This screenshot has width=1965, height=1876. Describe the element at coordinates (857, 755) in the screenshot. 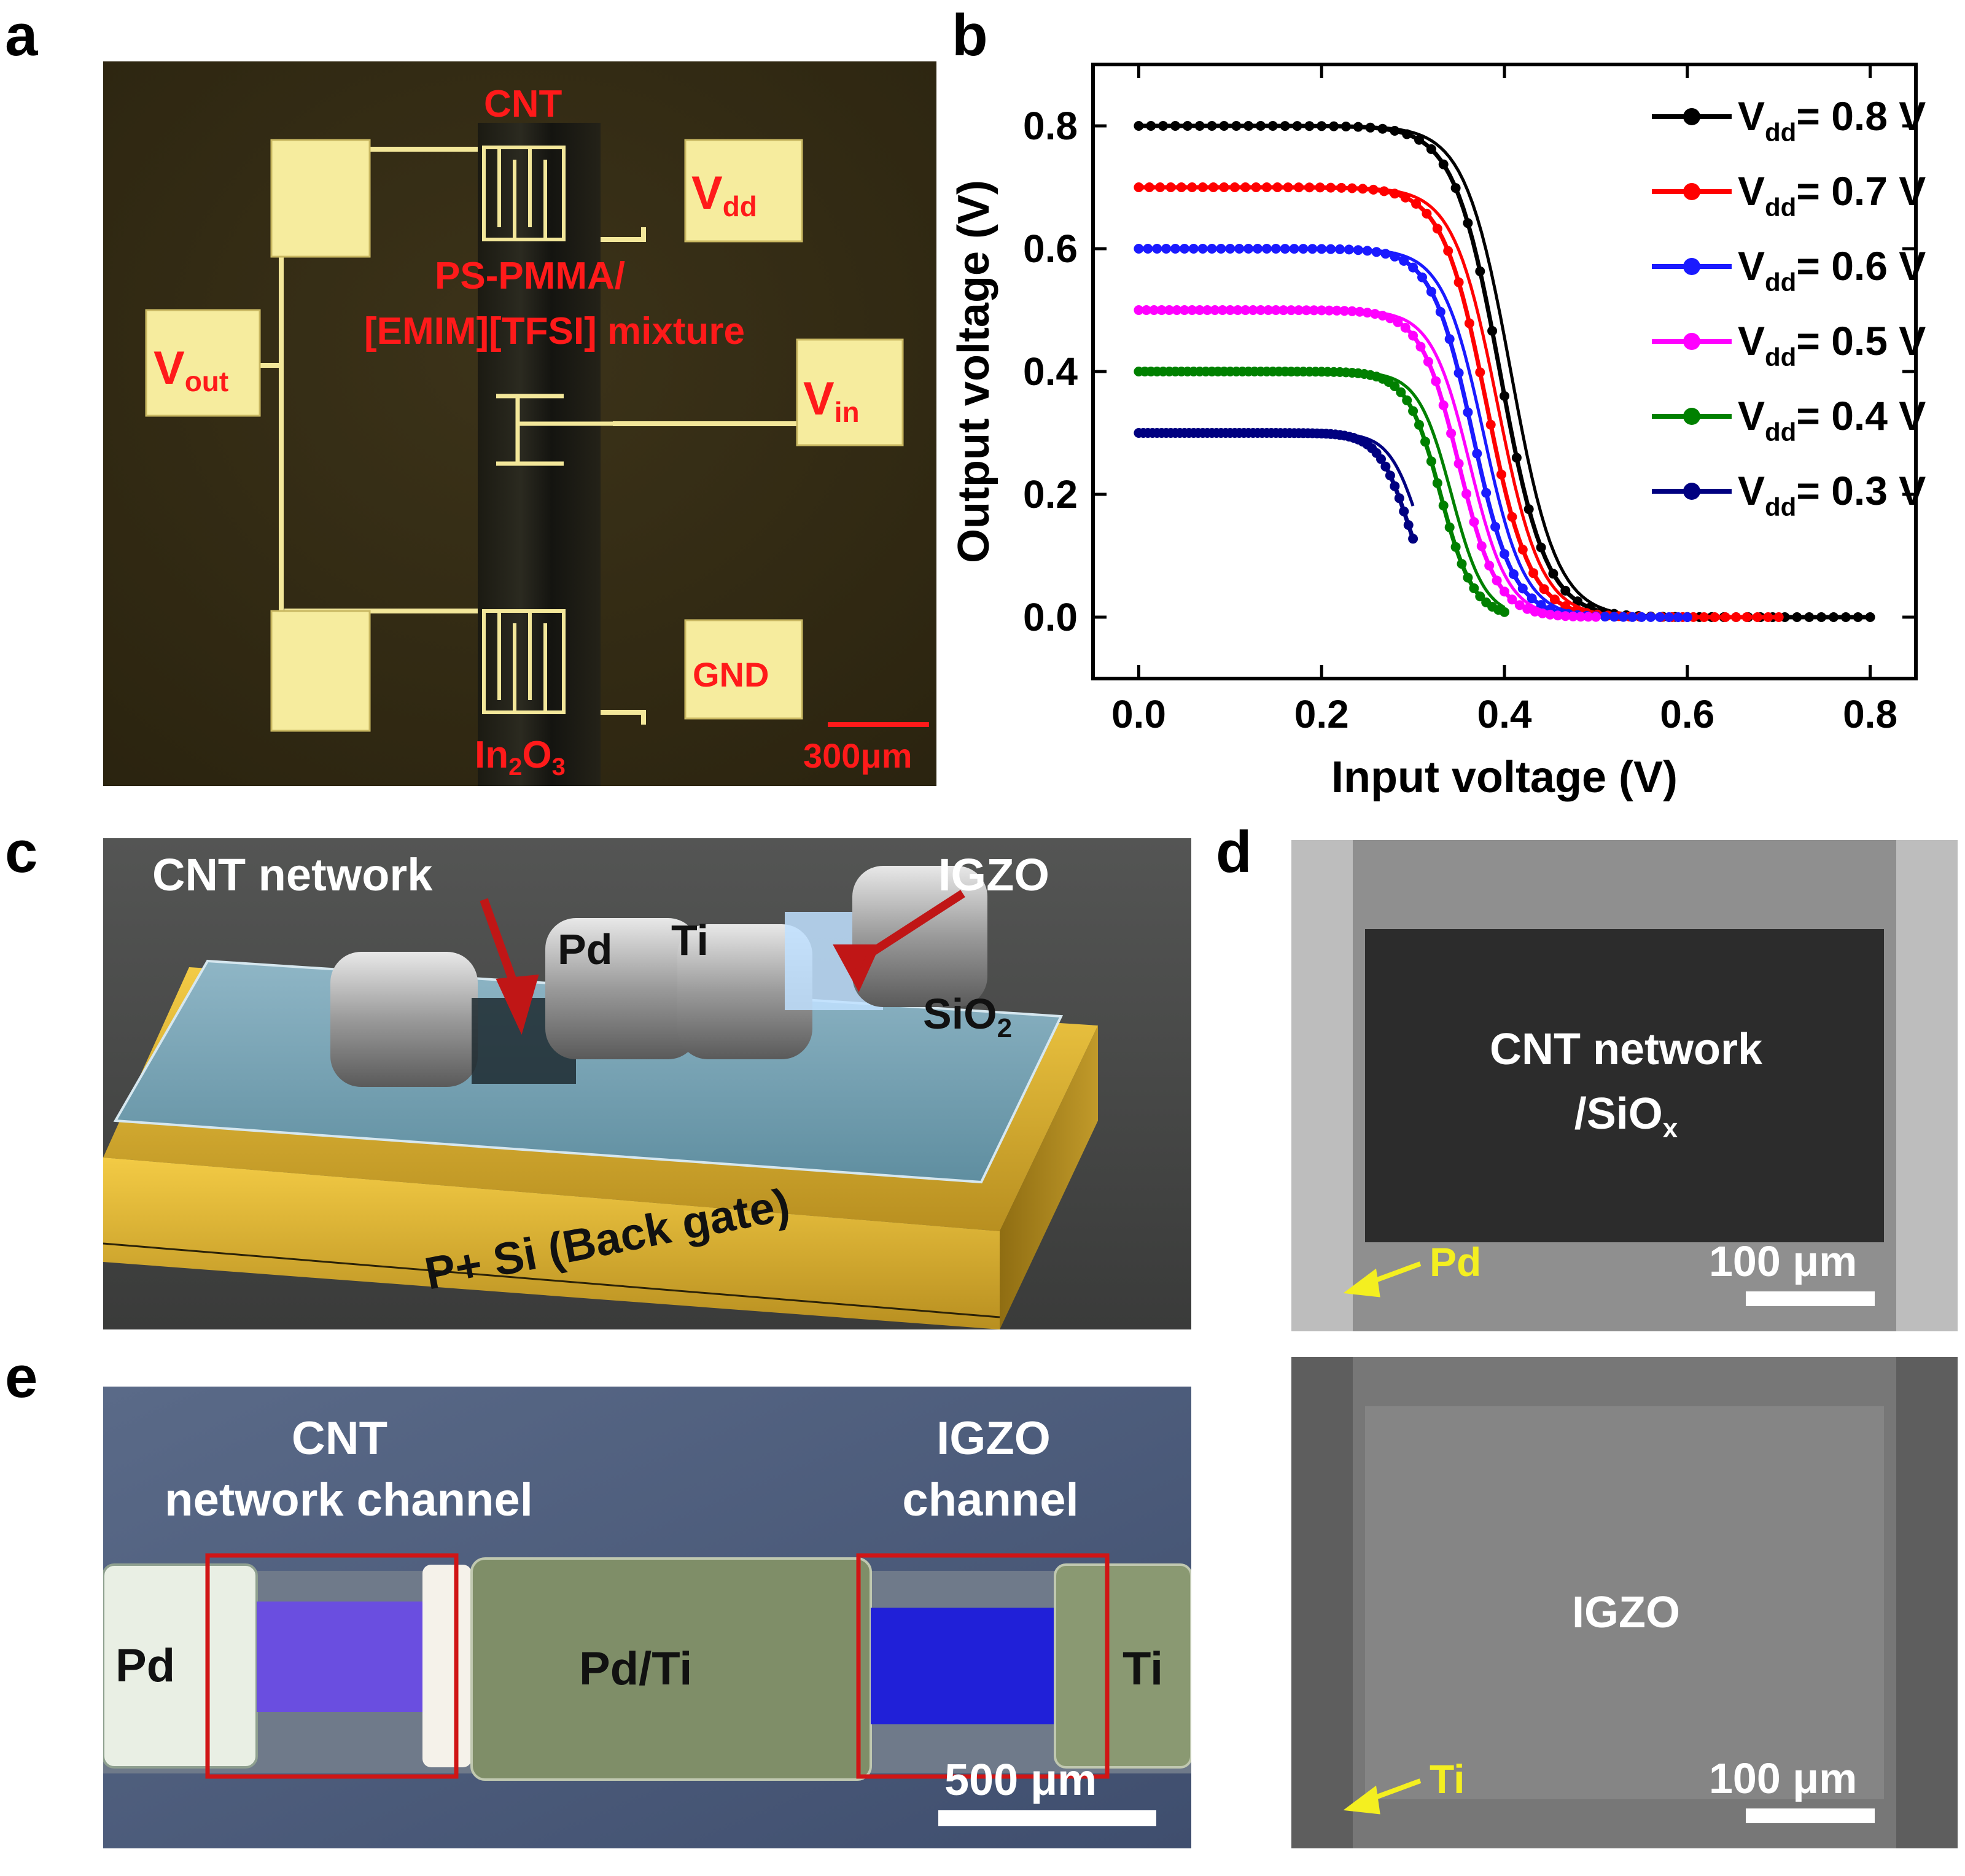

I see `panel-a-scale-label: 300μm` at that location.